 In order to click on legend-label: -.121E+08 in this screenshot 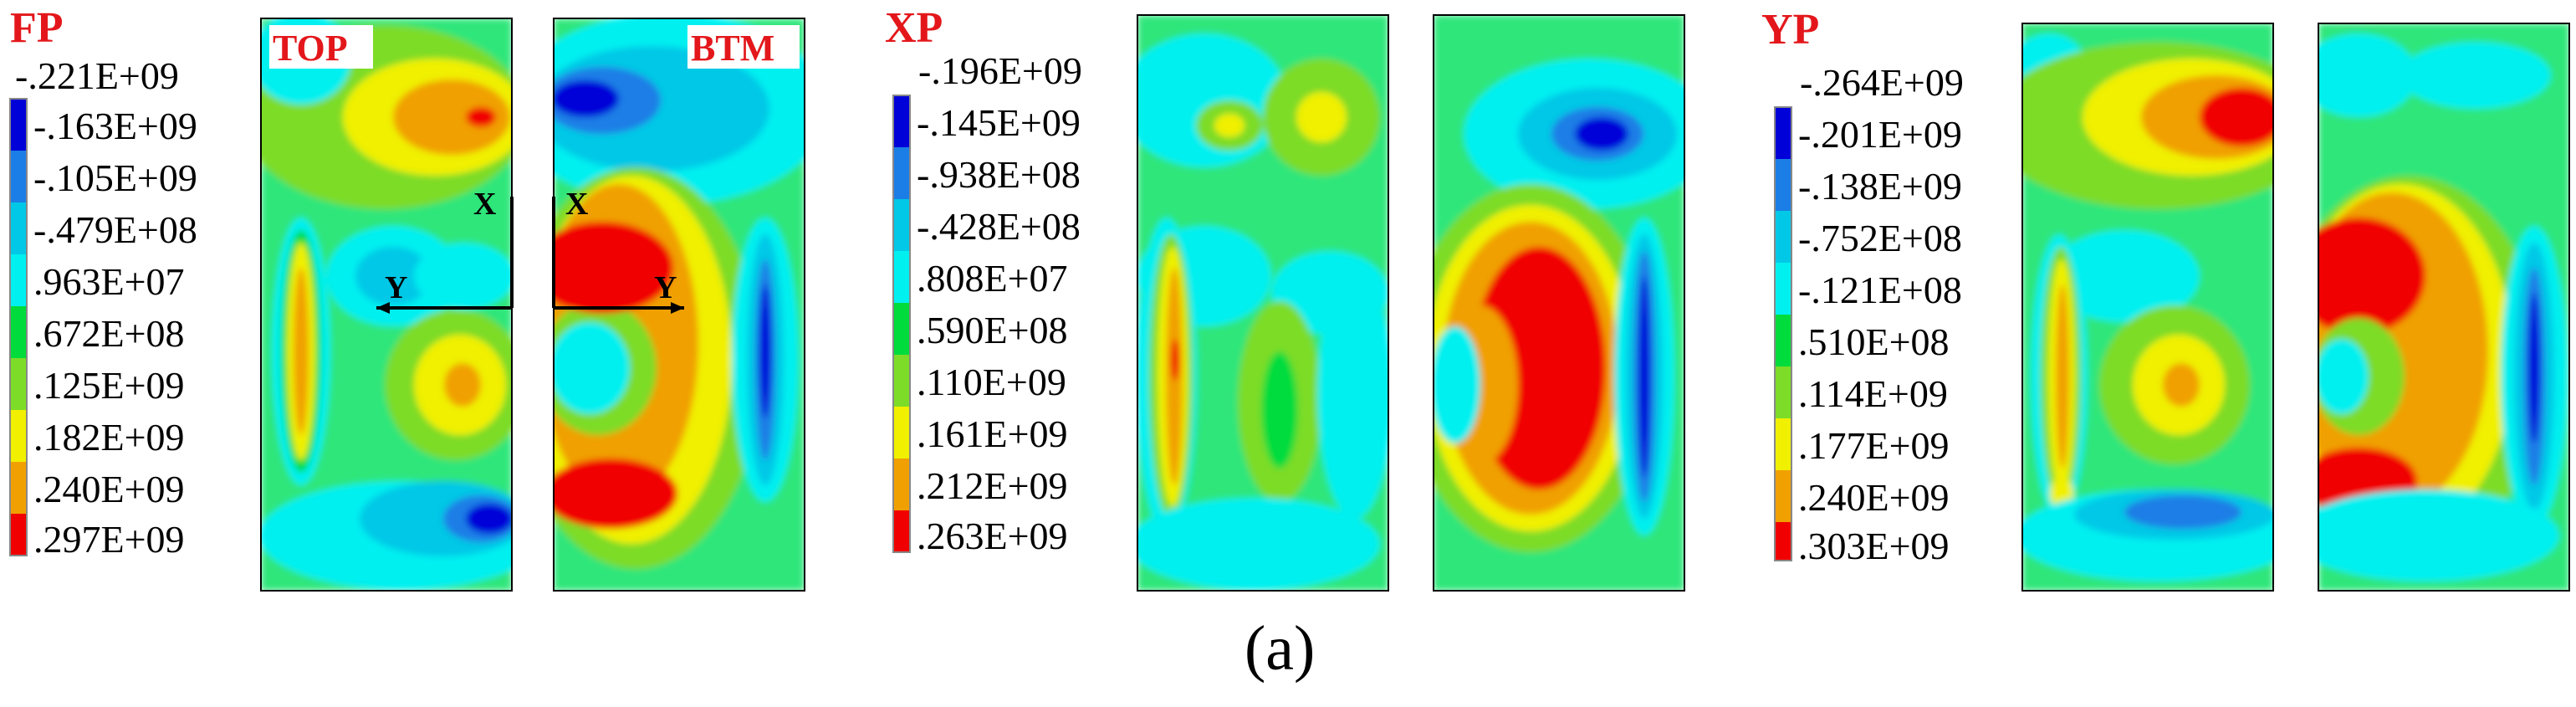, I will do `click(1880, 290)`.